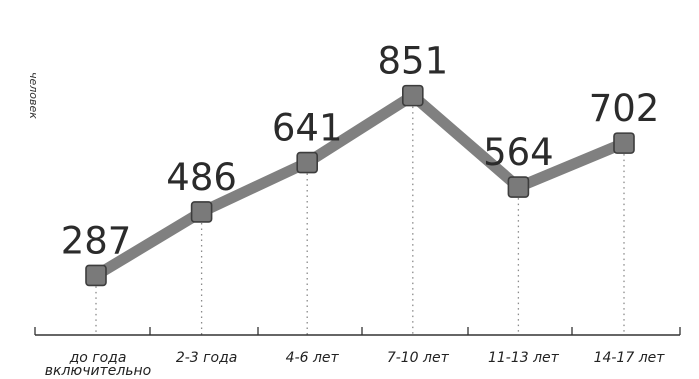  What do you see at coordinates (33, 95) in the screenshot?
I see `y-axis-label: человек` at bounding box center [33, 95].